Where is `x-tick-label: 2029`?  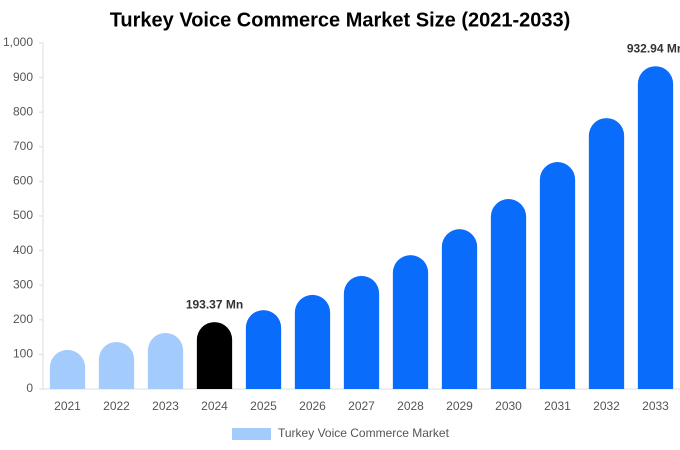 x-tick-label: 2029 is located at coordinates (459, 406).